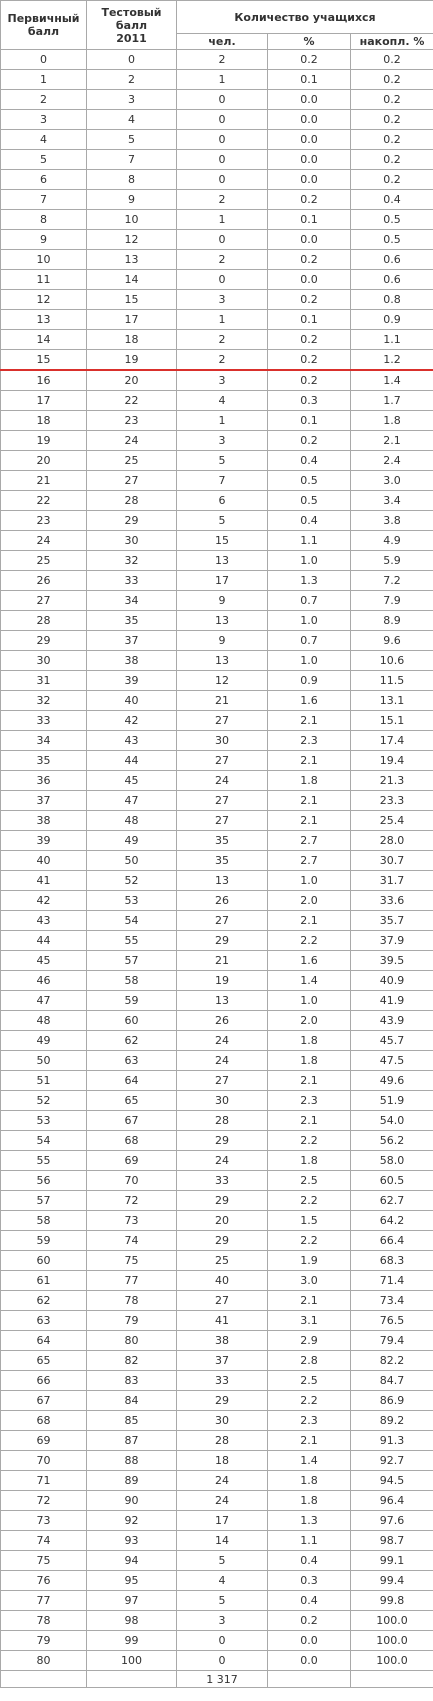 The width and height of the screenshot is (433, 1701). What do you see at coordinates (222, 1520) in the screenshot?
I see `cell-count: 17` at bounding box center [222, 1520].